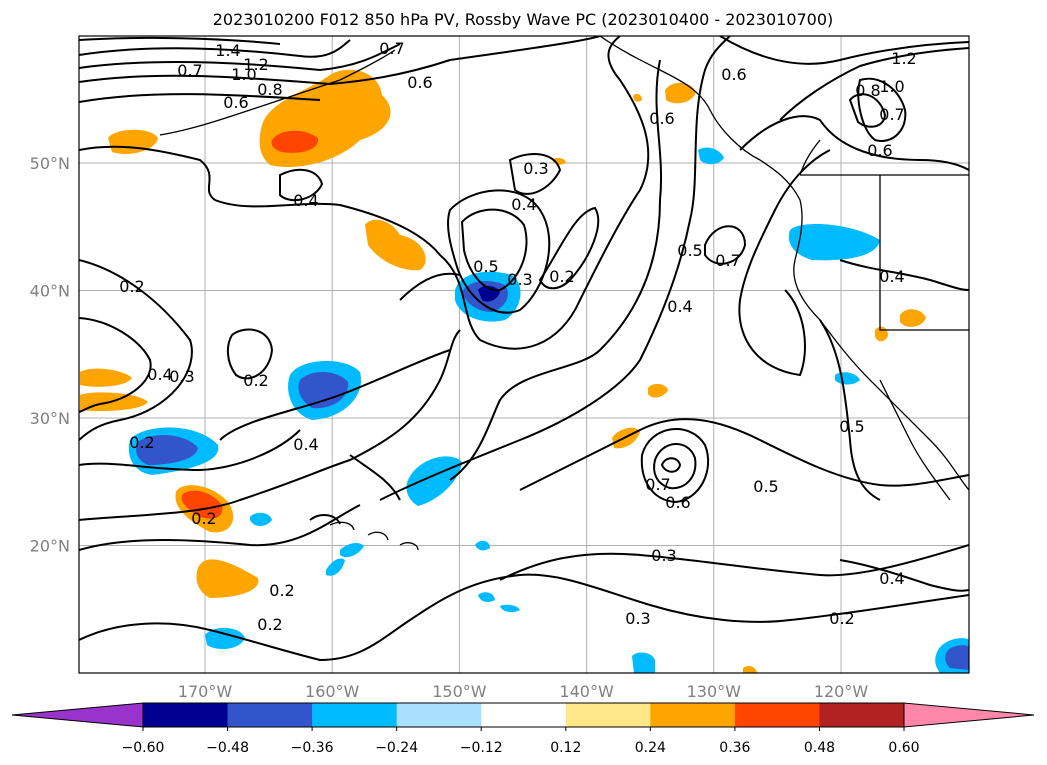 Image resolution: width=1047 pixels, height=765 pixels. Describe the element at coordinates (243, 74) in the screenshot. I see `contour-label: 1.0` at that location.